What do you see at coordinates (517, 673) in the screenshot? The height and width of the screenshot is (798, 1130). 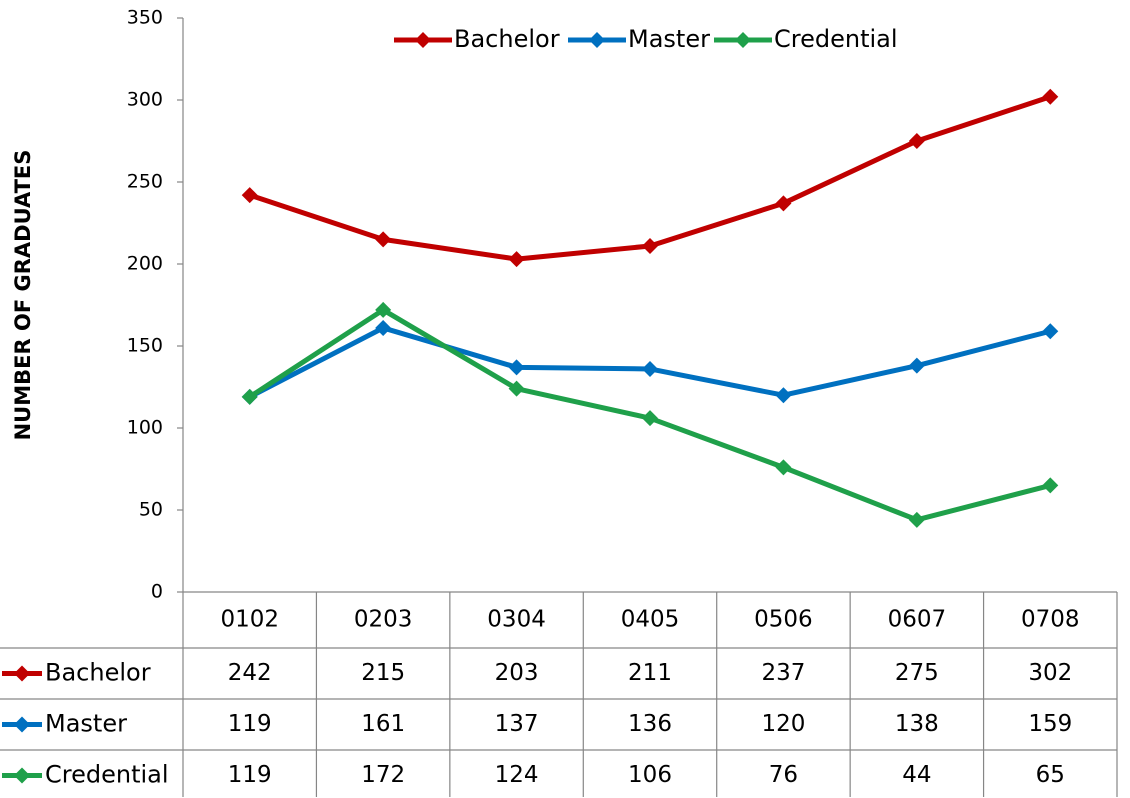 I see `table-cell: 203` at bounding box center [517, 673].